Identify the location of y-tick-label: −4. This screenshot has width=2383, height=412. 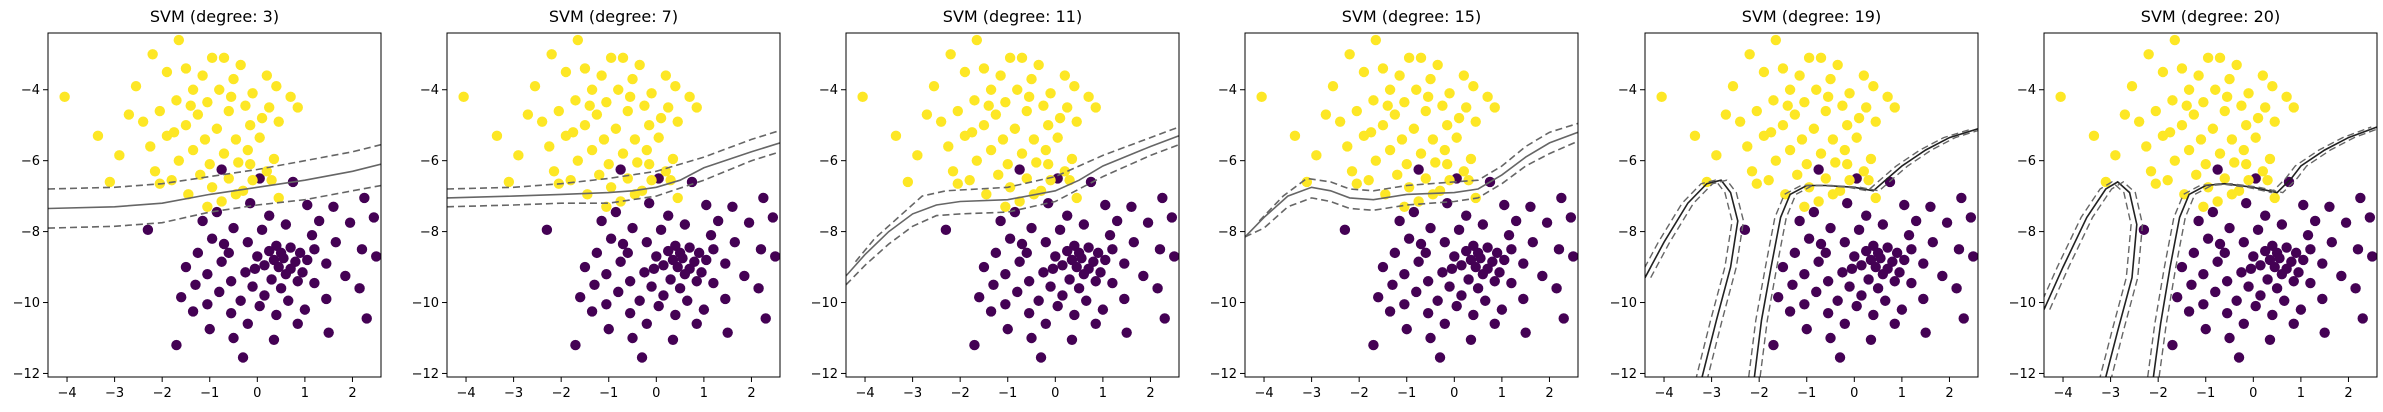
(828, 90).